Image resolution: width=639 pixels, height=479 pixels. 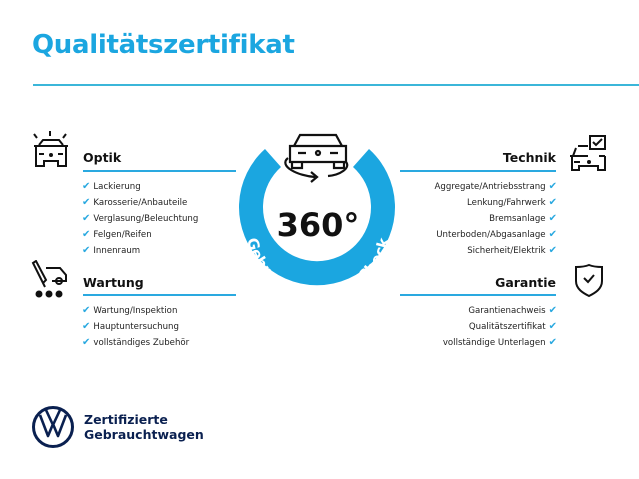 What do you see at coordinates (135, 202) in the screenshot?
I see `list-item: ✔ Karosserie/Anbauteile` at bounding box center [135, 202].